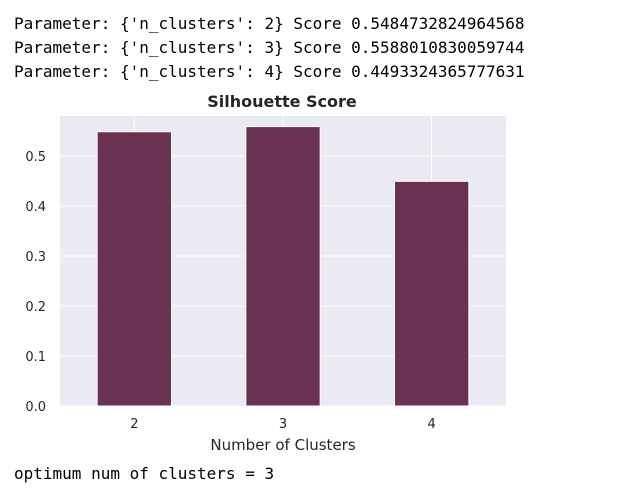 The height and width of the screenshot is (498, 636). What do you see at coordinates (35, 157) in the screenshot?
I see `y-tick-label: 0.5` at bounding box center [35, 157].